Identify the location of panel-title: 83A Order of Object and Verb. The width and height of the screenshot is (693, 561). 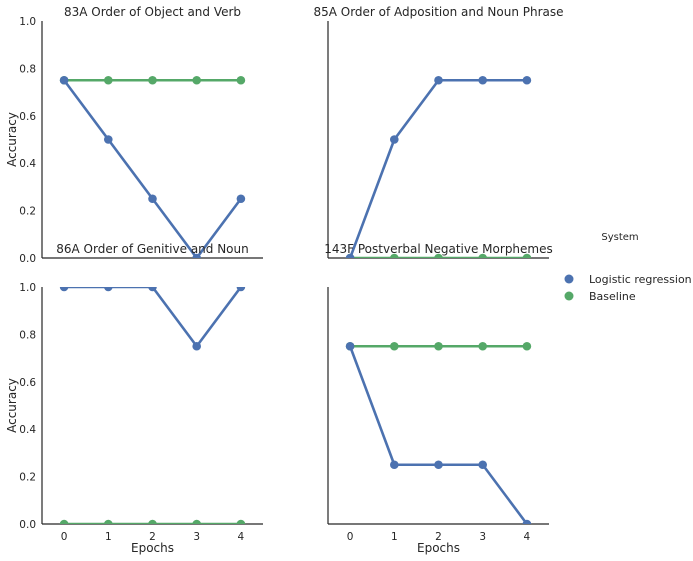
(152, 12).